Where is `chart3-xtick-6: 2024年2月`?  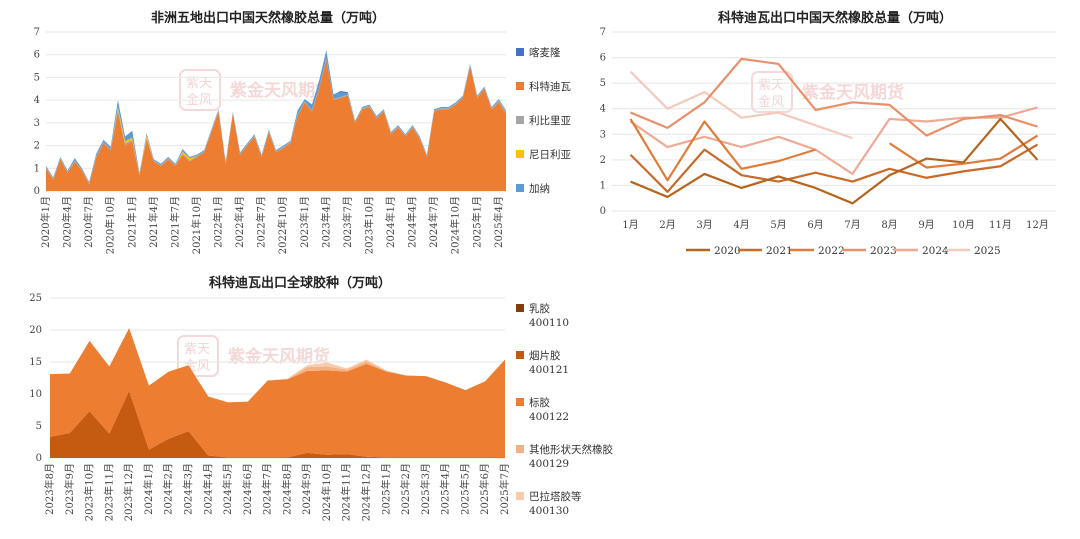
chart3-xtick-6: 2024年2月 is located at coordinates (168, 489).